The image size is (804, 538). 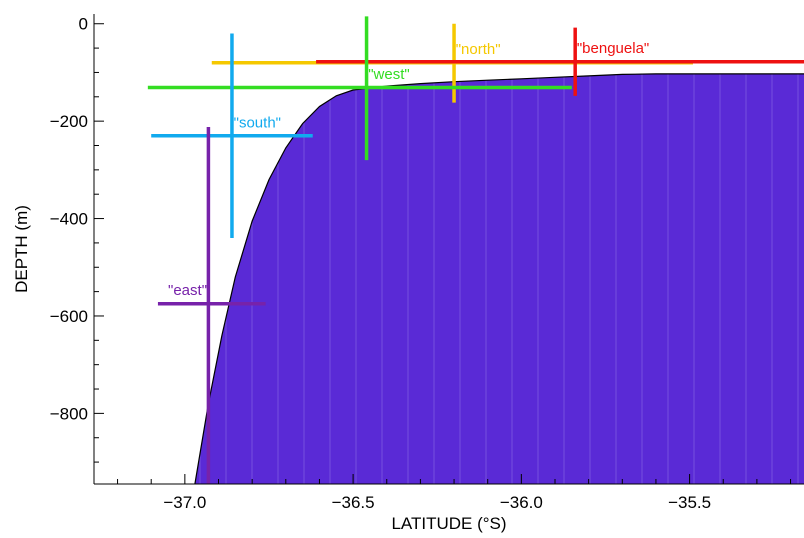 I want to click on y-tick-label: 0, so click(x=83, y=24).